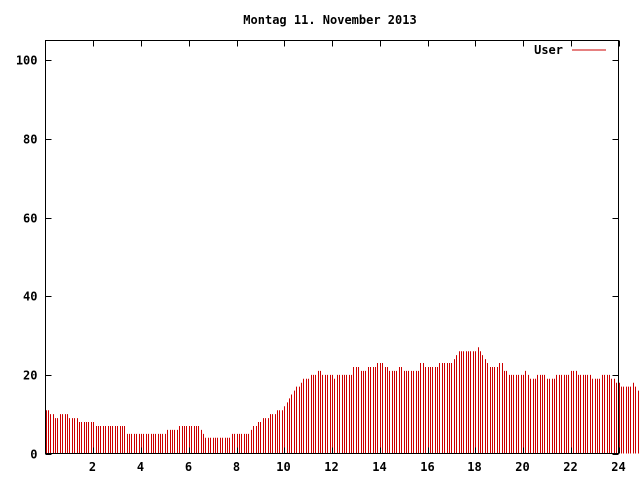  Describe the element at coordinates (548, 50) in the screenshot. I see `legend-label-user: User` at that location.